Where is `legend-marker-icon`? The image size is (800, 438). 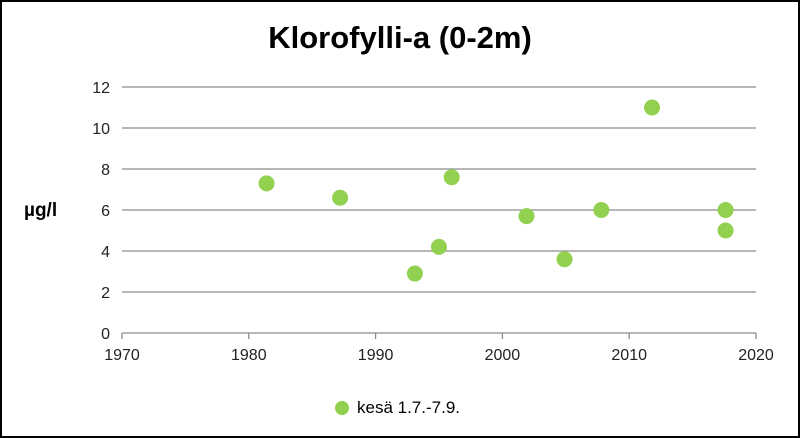 legend-marker-icon is located at coordinates (342, 408).